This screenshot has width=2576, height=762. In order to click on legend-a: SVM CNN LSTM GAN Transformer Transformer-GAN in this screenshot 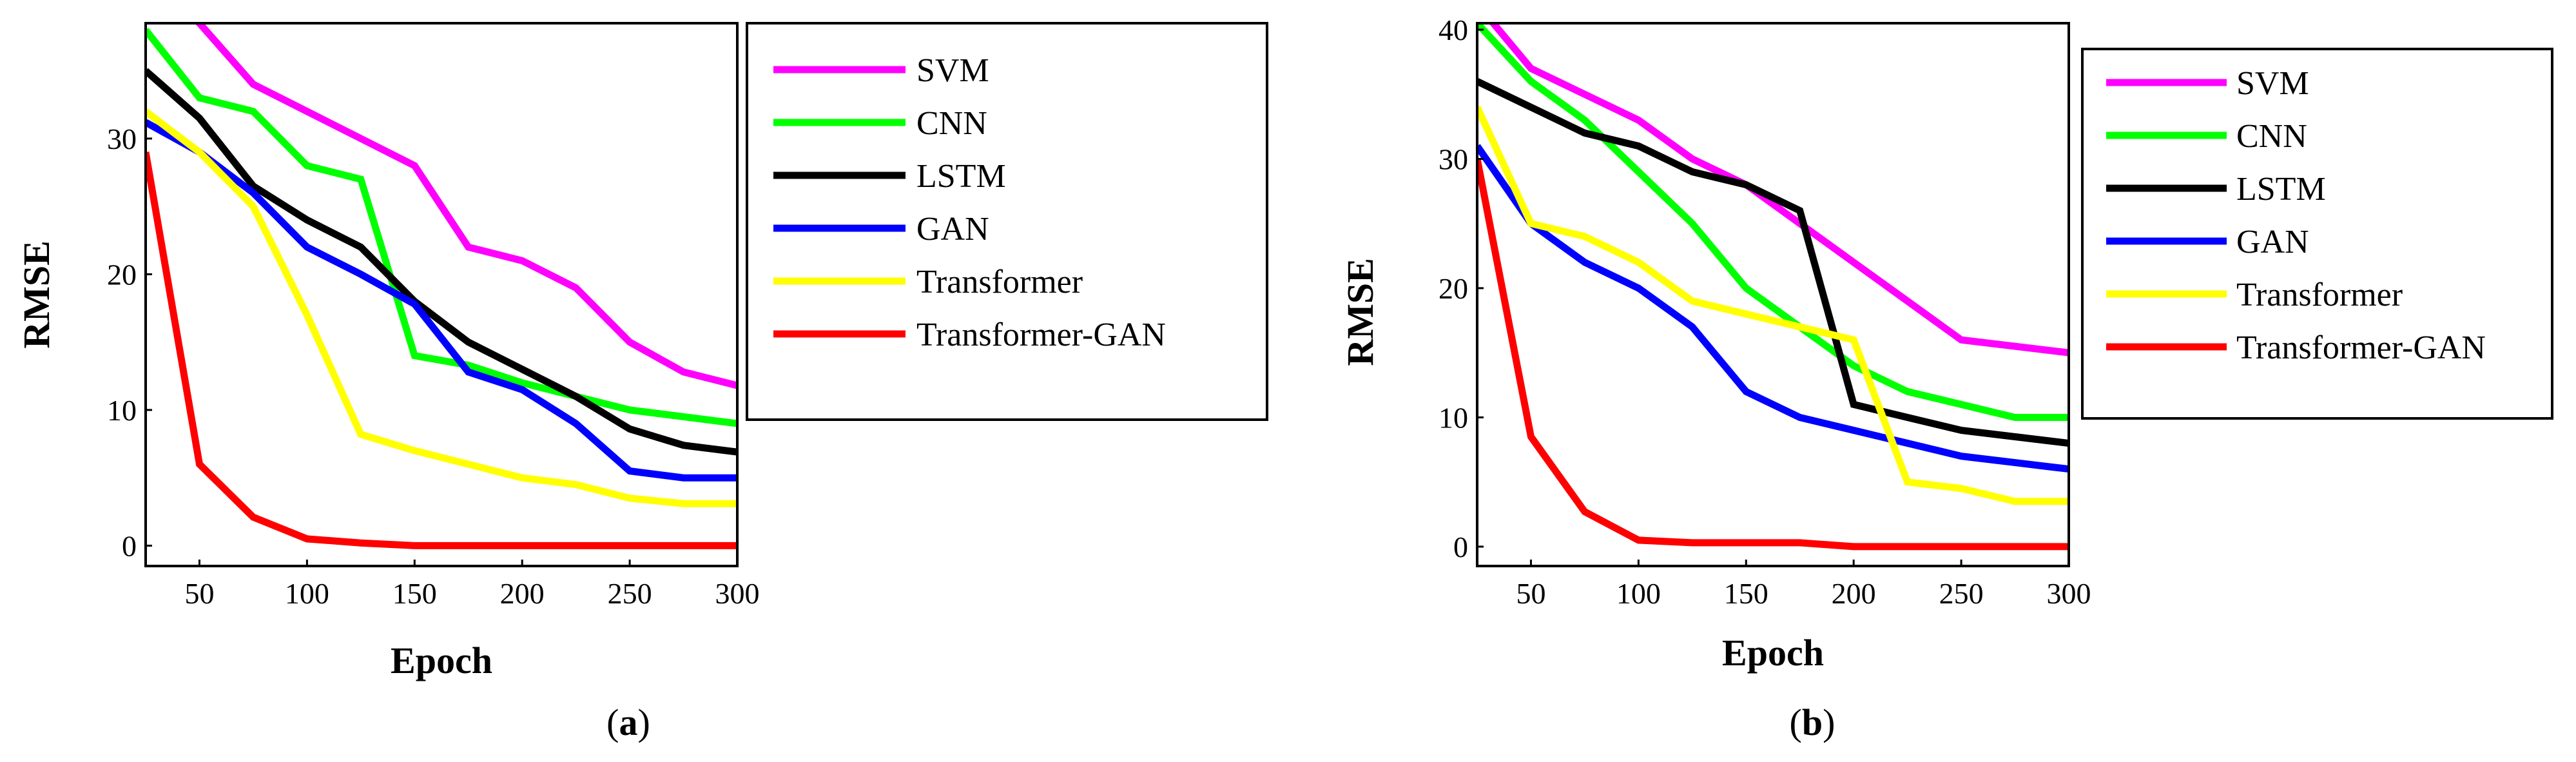, I will do `click(1007, 221)`.